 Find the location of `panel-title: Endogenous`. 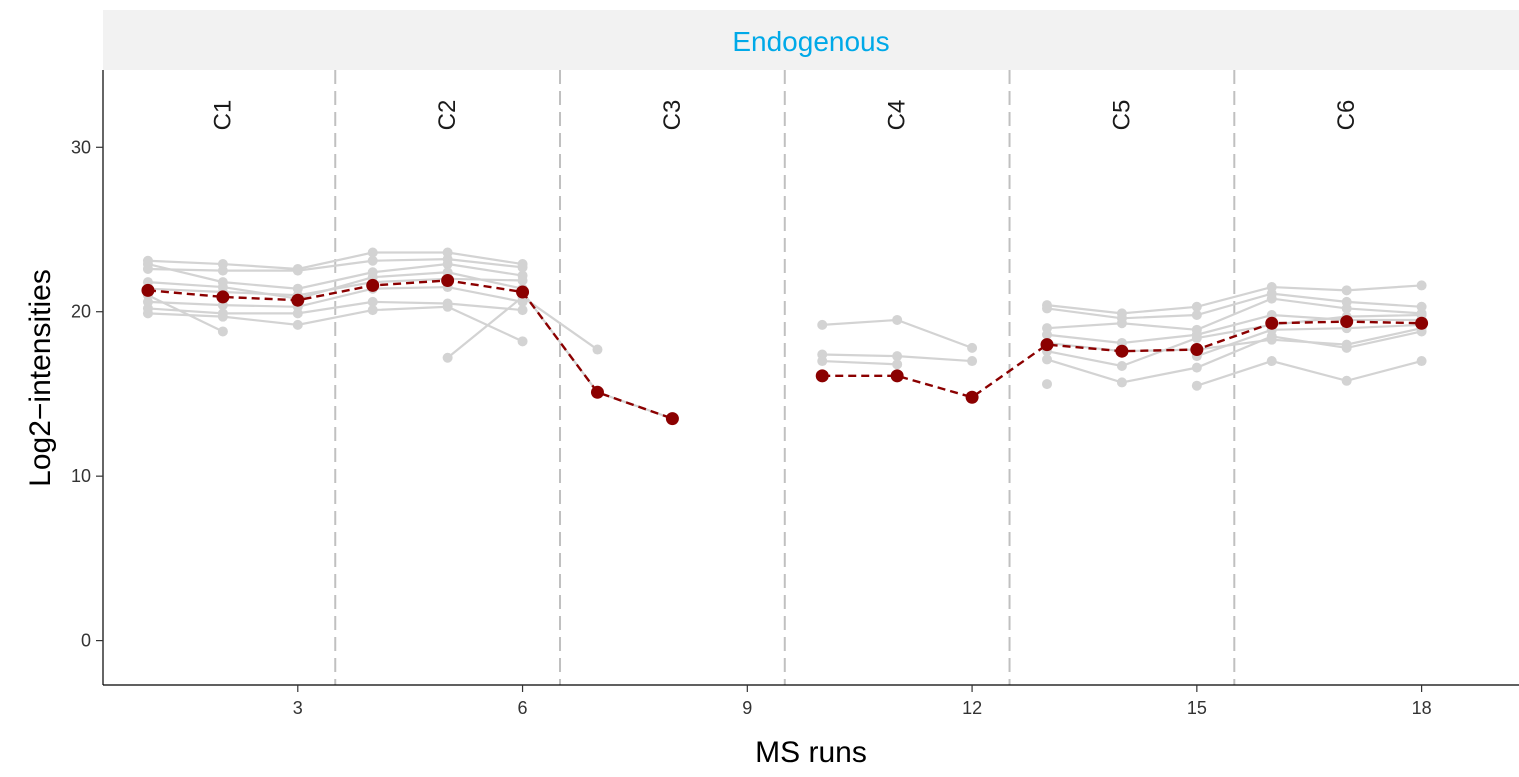

panel-title: Endogenous is located at coordinates (810, 41).